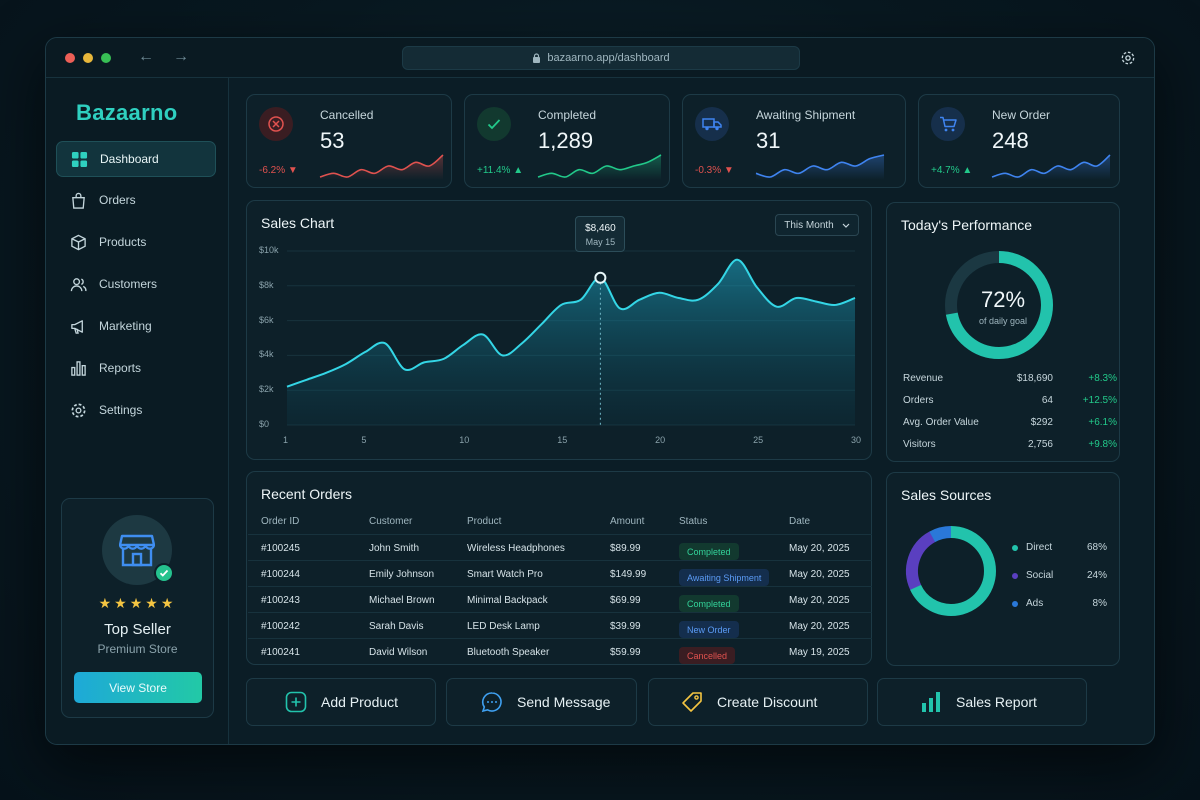  I want to click on tooltip-date: May 15, so click(600, 241).